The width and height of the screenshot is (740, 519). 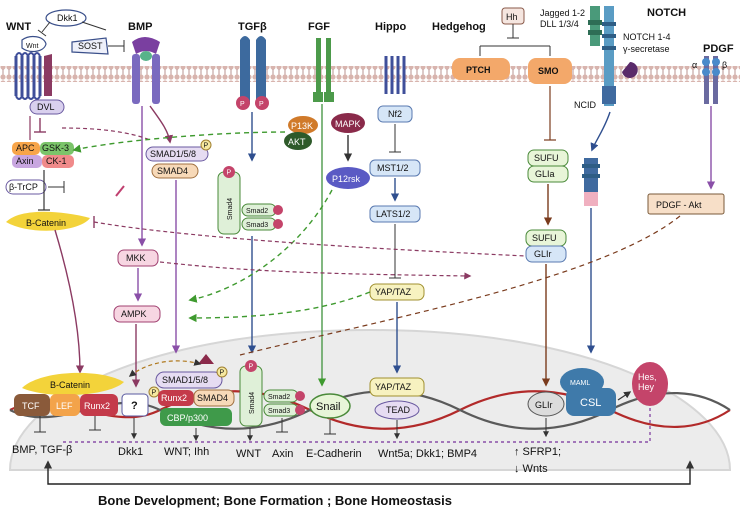 I want to click on notch-receptor, so click(x=609, y=56).